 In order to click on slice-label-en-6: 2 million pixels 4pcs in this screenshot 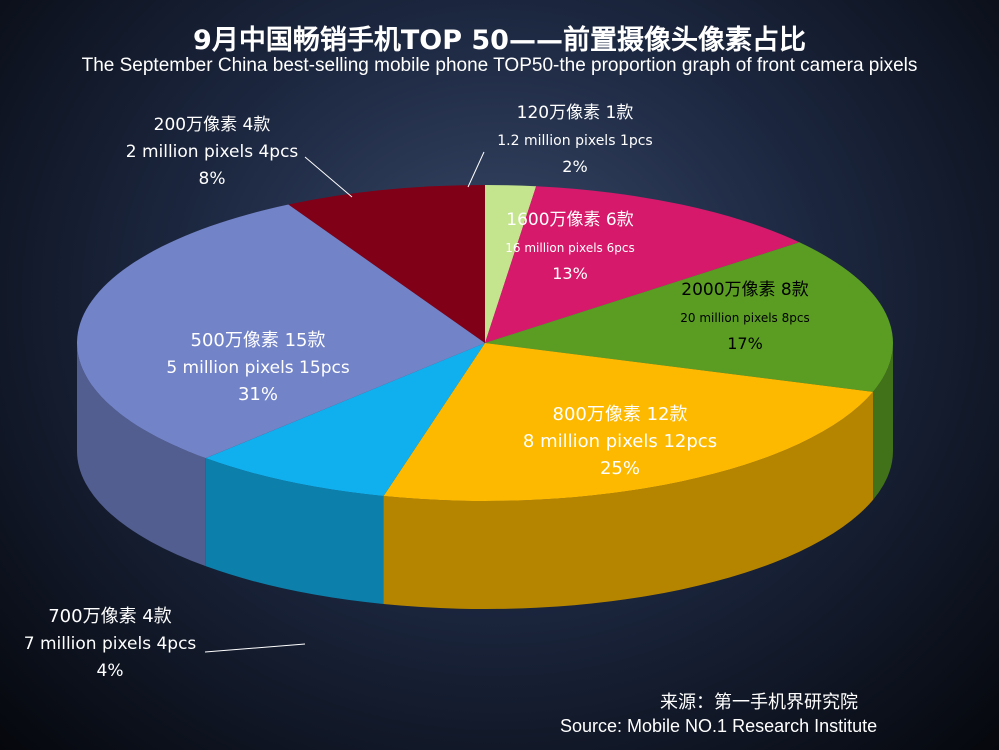, I will do `click(212, 152)`.